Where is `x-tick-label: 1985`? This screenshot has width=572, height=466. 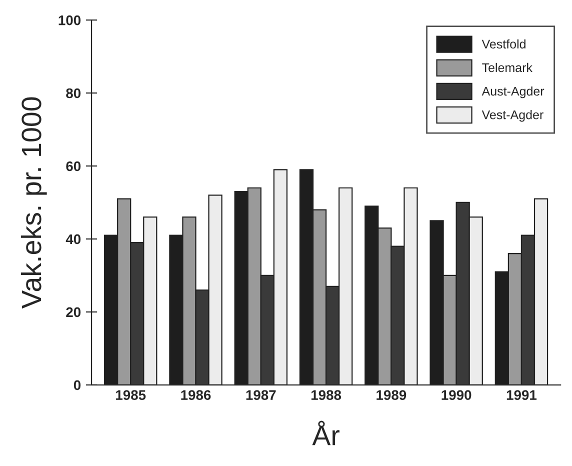
x-tick-label: 1985 is located at coordinates (131, 395).